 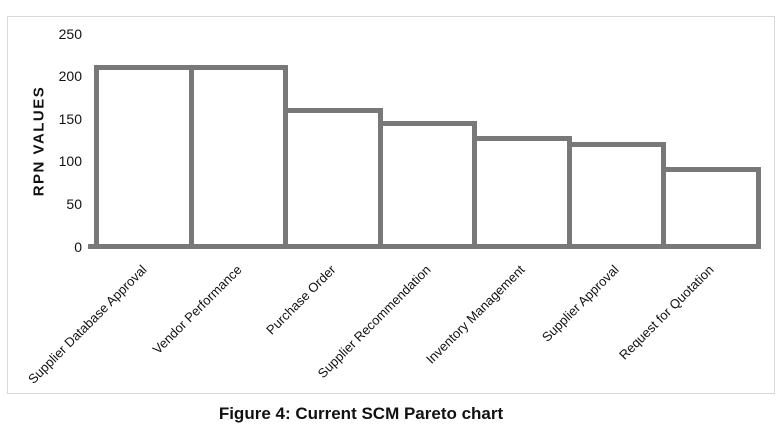 I want to click on figure-caption: Figure 4: Current SCM Pareto chart, so click(x=361, y=413).